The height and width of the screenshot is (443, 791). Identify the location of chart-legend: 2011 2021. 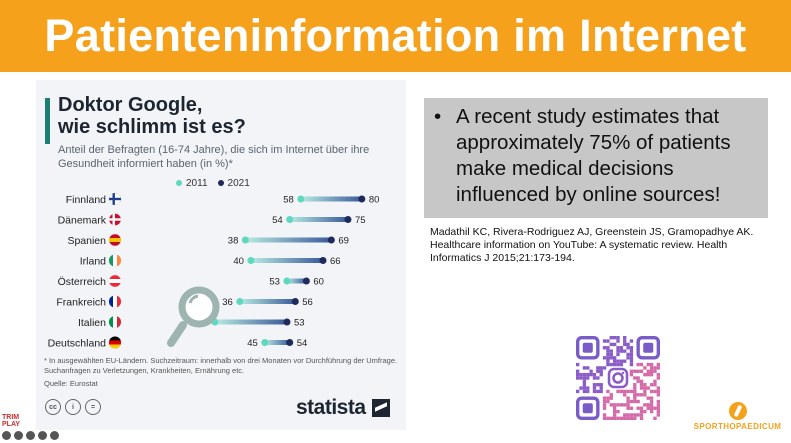
(213, 183).